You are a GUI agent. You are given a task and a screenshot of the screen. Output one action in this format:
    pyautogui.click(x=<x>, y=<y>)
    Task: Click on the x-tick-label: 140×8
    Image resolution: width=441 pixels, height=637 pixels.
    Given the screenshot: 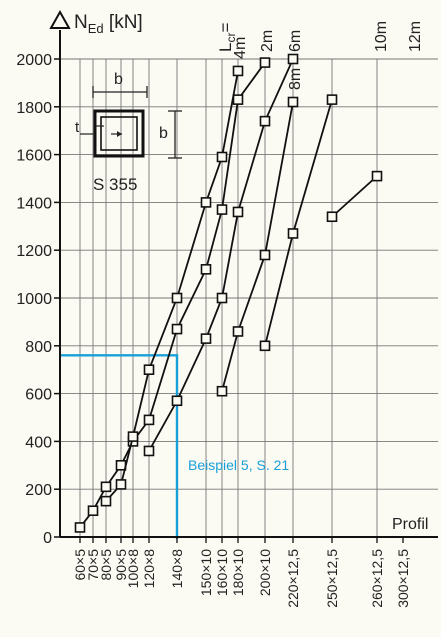 What is the action you would take?
    pyautogui.click(x=177, y=569)
    